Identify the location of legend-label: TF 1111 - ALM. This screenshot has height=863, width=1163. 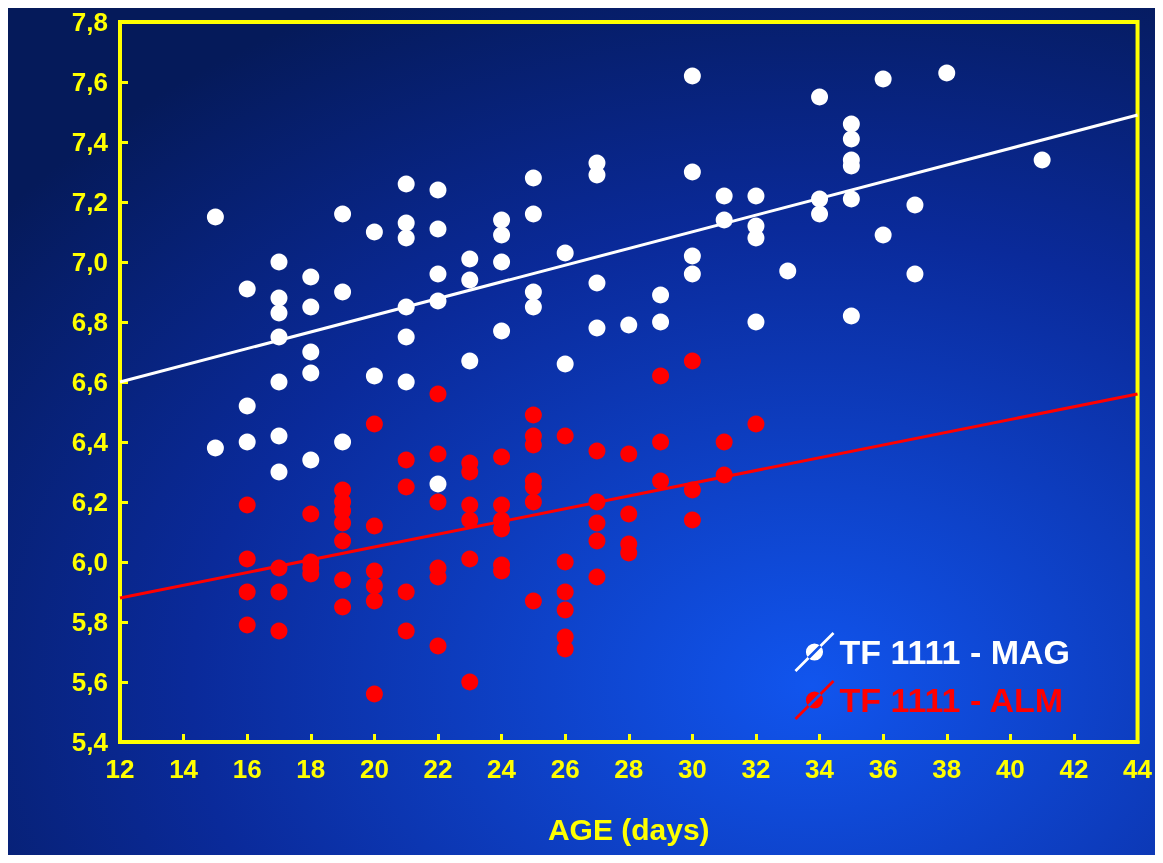
(951, 700).